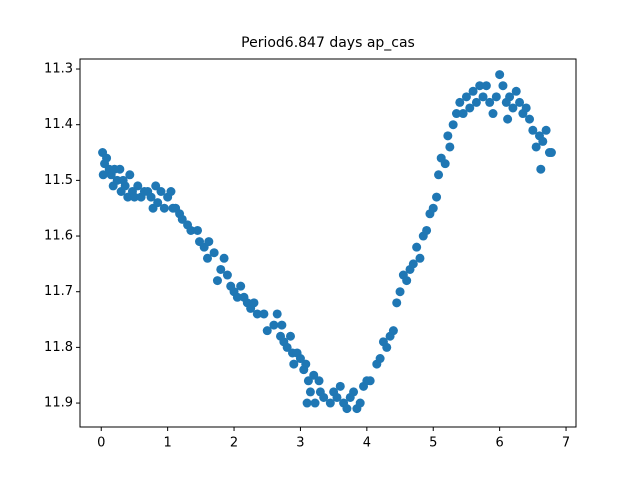  What do you see at coordinates (566, 443) in the screenshot?
I see `x-tick-label: 7` at bounding box center [566, 443].